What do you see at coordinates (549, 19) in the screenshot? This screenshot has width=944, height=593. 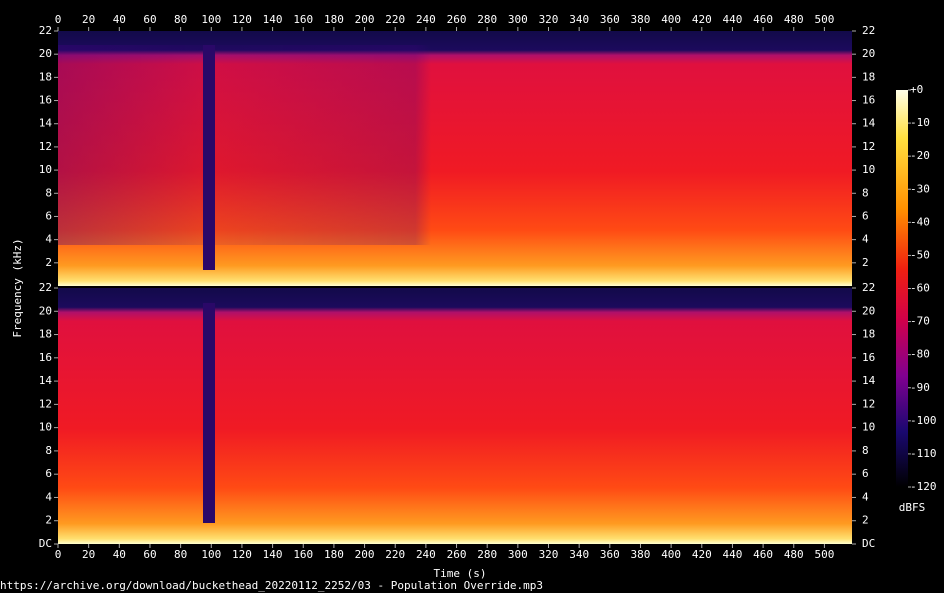 I see `x-tick-label: 320` at bounding box center [549, 19].